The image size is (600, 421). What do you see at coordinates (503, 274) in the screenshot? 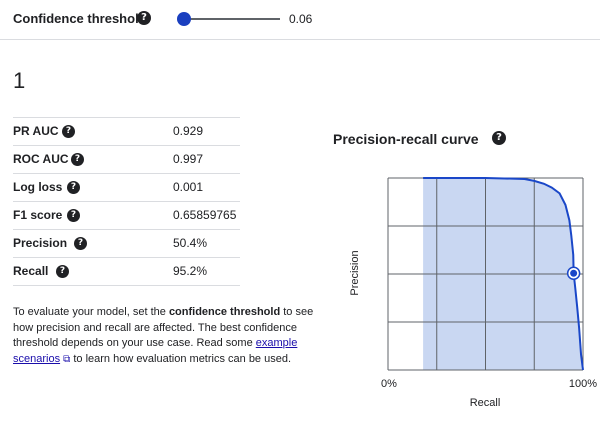
I see `pr-curve-line` at bounding box center [503, 274].